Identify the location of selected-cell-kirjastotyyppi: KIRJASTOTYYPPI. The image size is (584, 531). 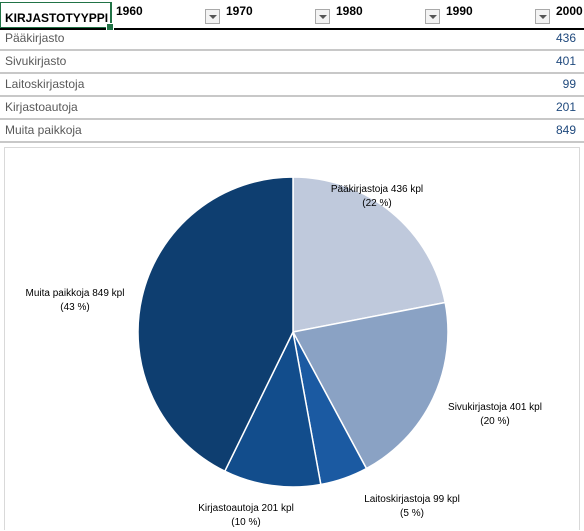
(57, 16).